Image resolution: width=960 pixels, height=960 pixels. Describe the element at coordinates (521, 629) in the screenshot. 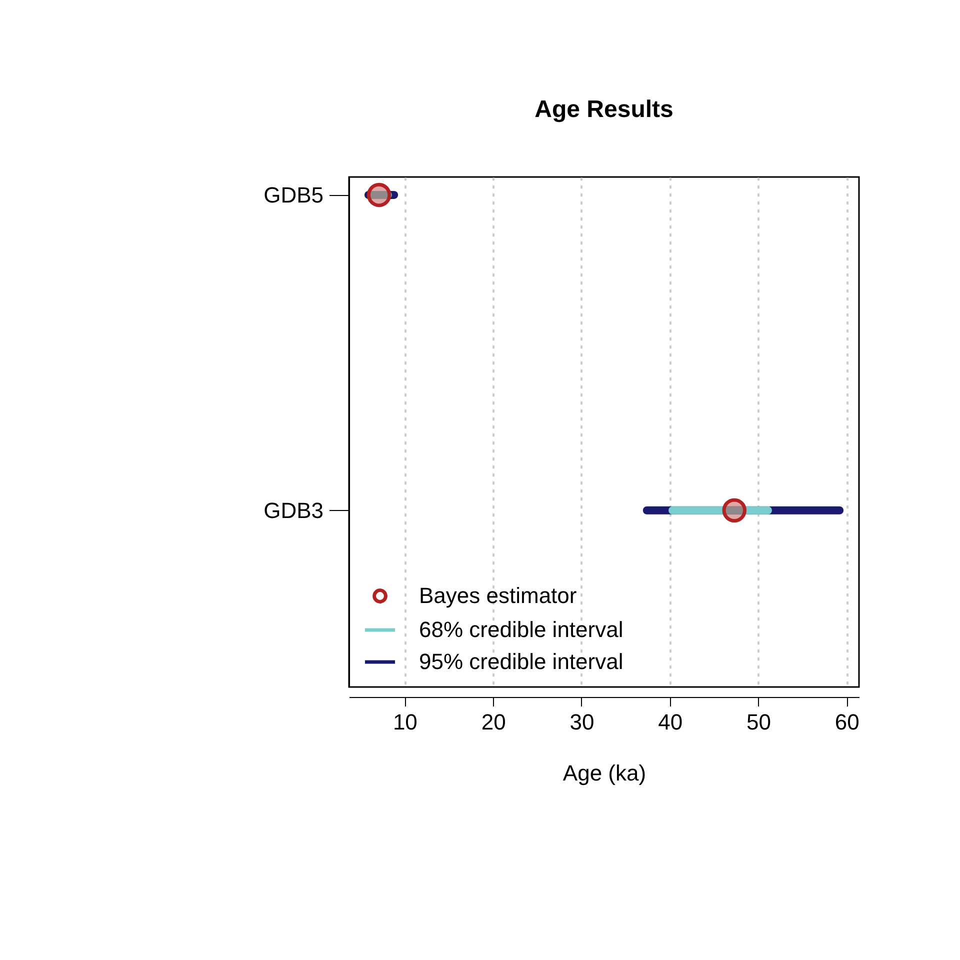

I see `legend-label: 68% credible interval` at that location.